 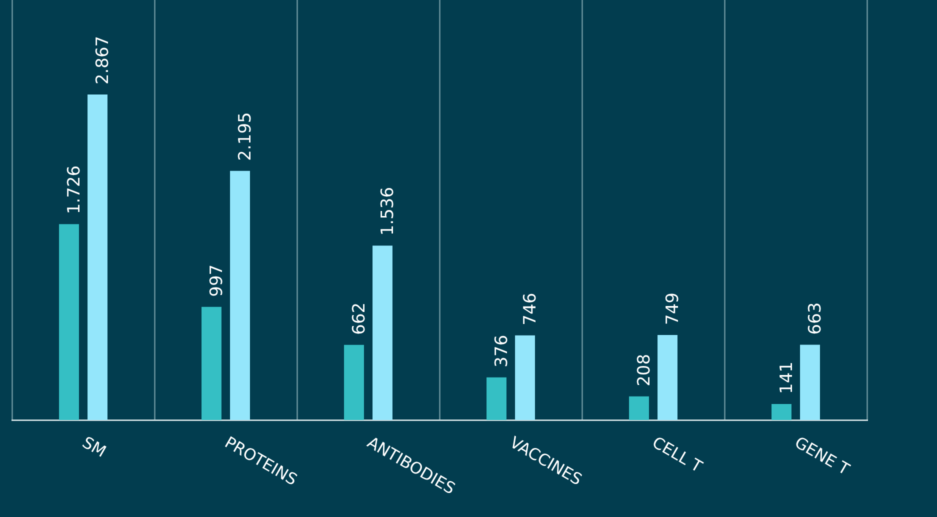 I want to click on data-label: 1.536, so click(x=388, y=211).